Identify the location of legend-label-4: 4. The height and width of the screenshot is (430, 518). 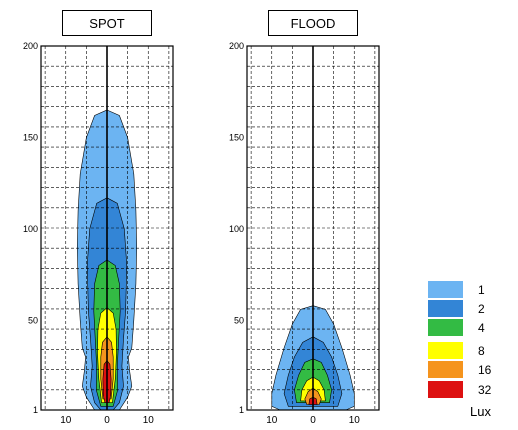
(481, 327).